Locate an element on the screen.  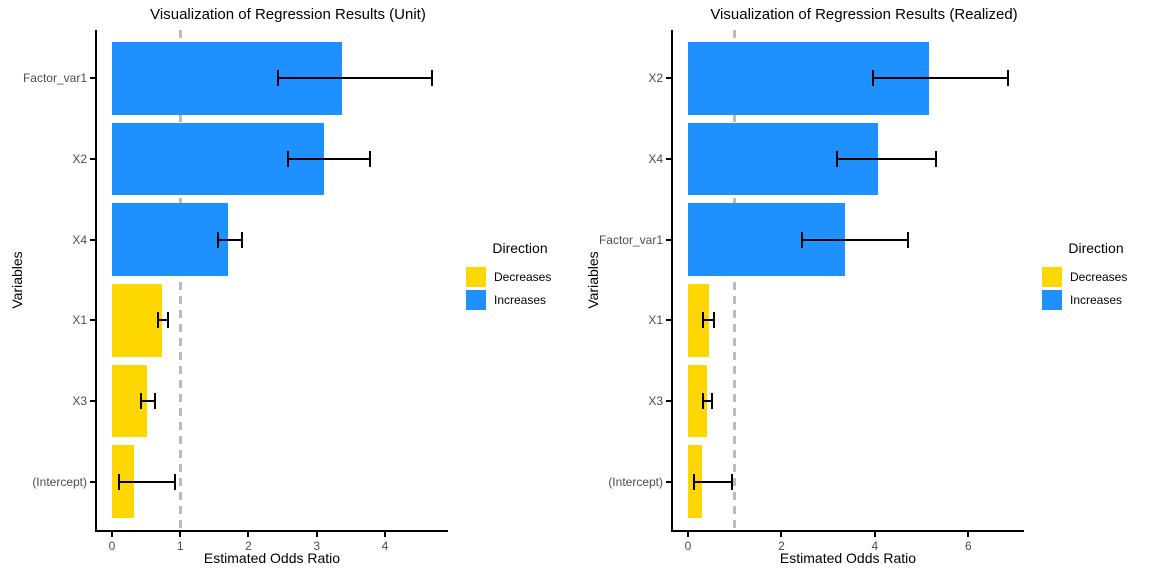
x-tick-label: 6 is located at coordinates (968, 546).